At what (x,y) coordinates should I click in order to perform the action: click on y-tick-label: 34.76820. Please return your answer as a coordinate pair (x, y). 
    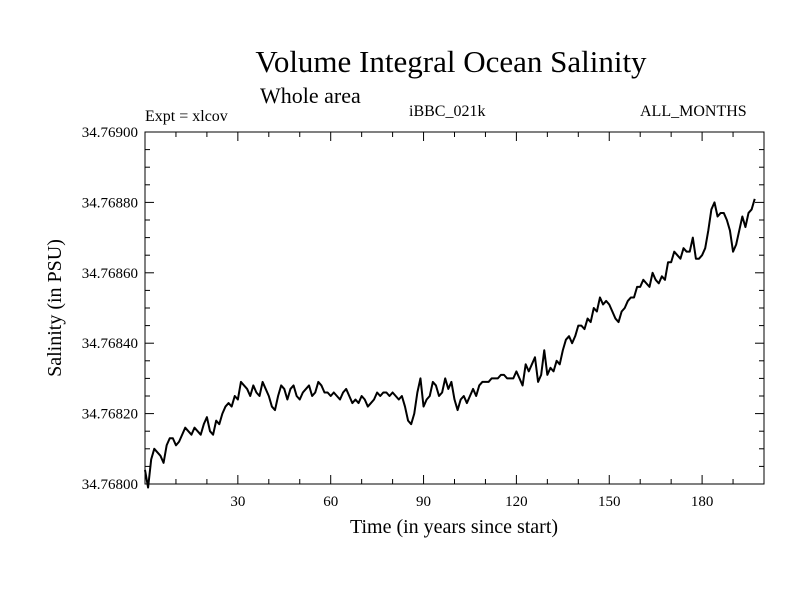
    Looking at the image, I should click on (110, 415).